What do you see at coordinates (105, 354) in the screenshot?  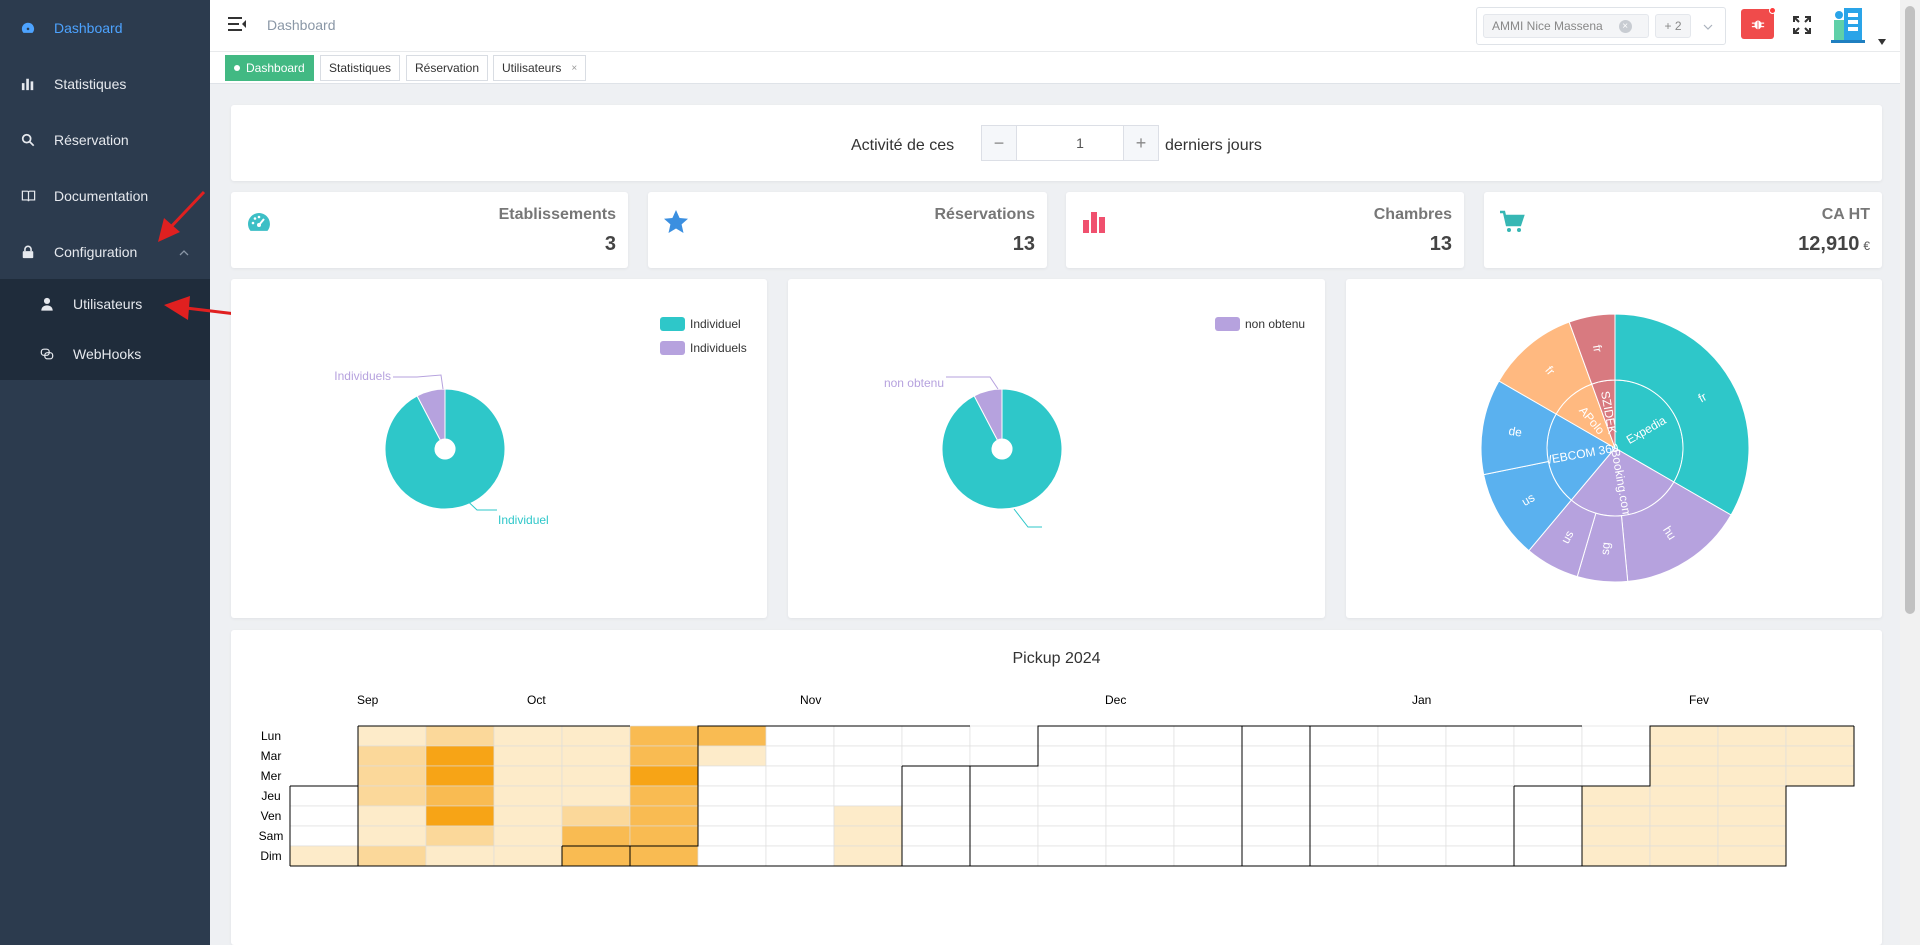 I see `sidebar-item-webhooks: WebHooks` at bounding box center [105, 354].